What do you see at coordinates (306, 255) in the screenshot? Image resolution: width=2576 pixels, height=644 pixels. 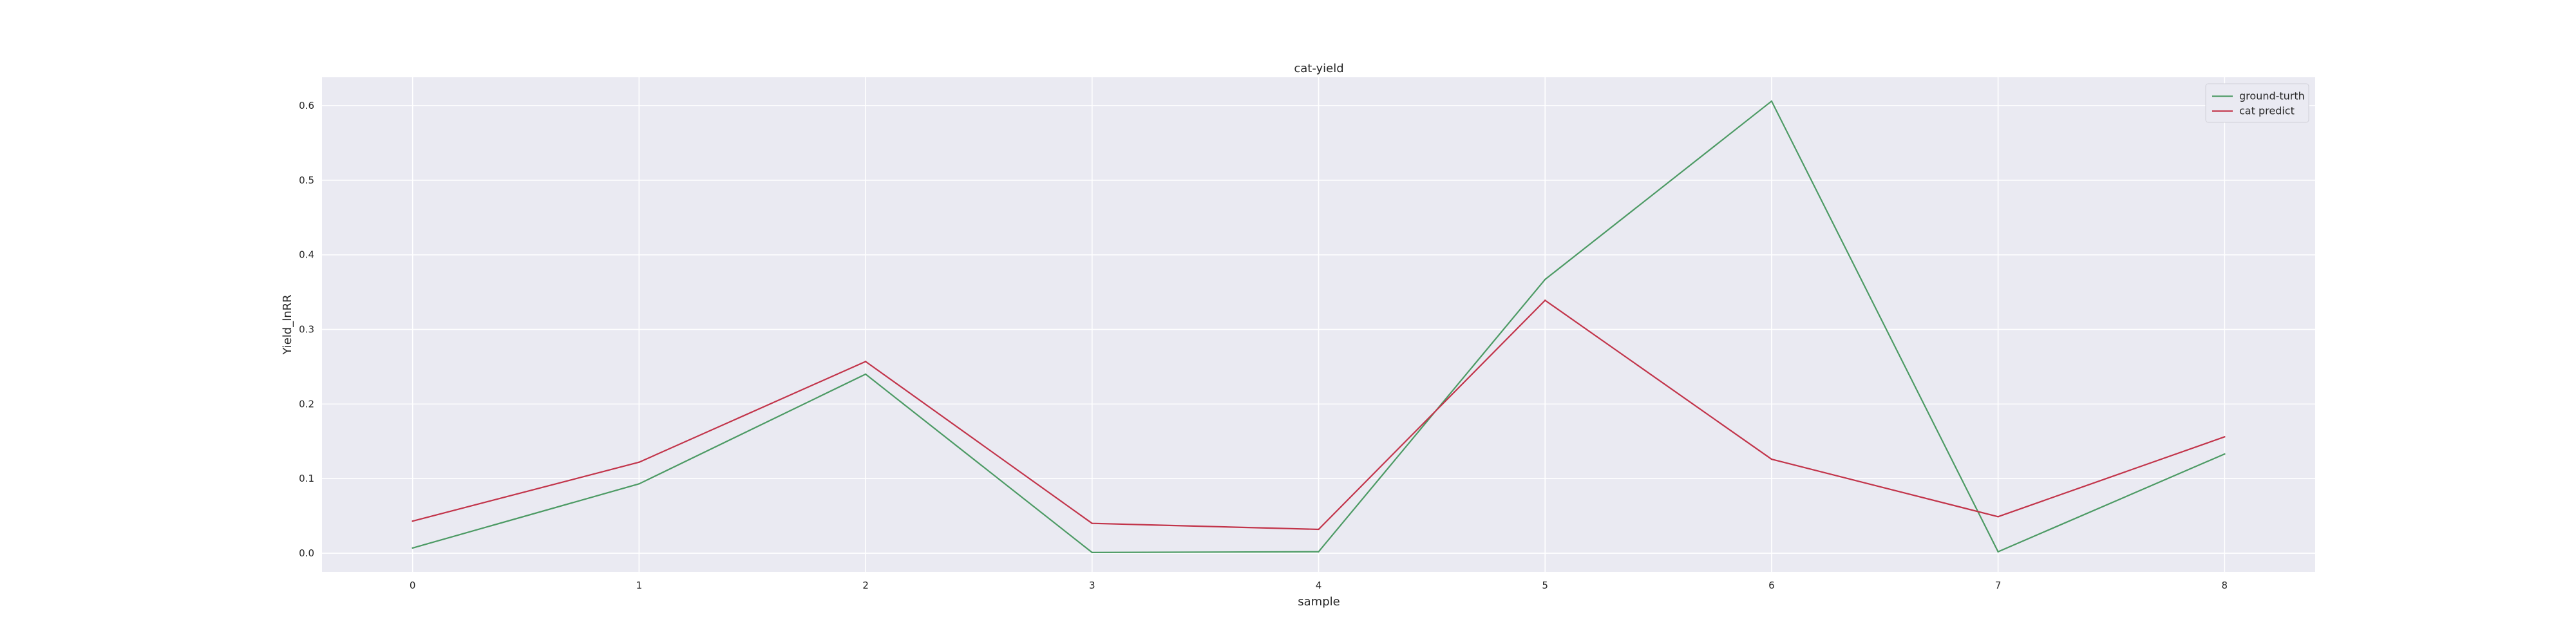 I see `y-tick-label: 0.4` at bounding box center [306, 255].